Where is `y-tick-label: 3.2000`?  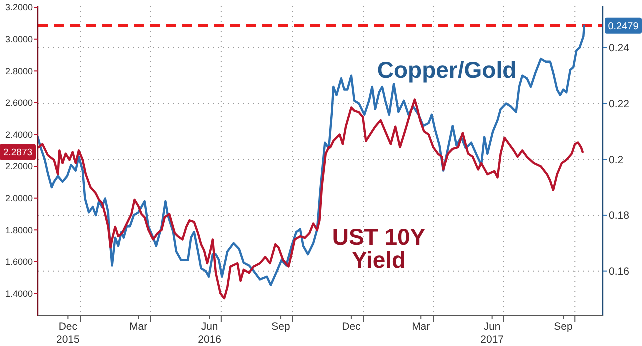
y-tick-label: 3.2000 is located at coordinates (19, 7).